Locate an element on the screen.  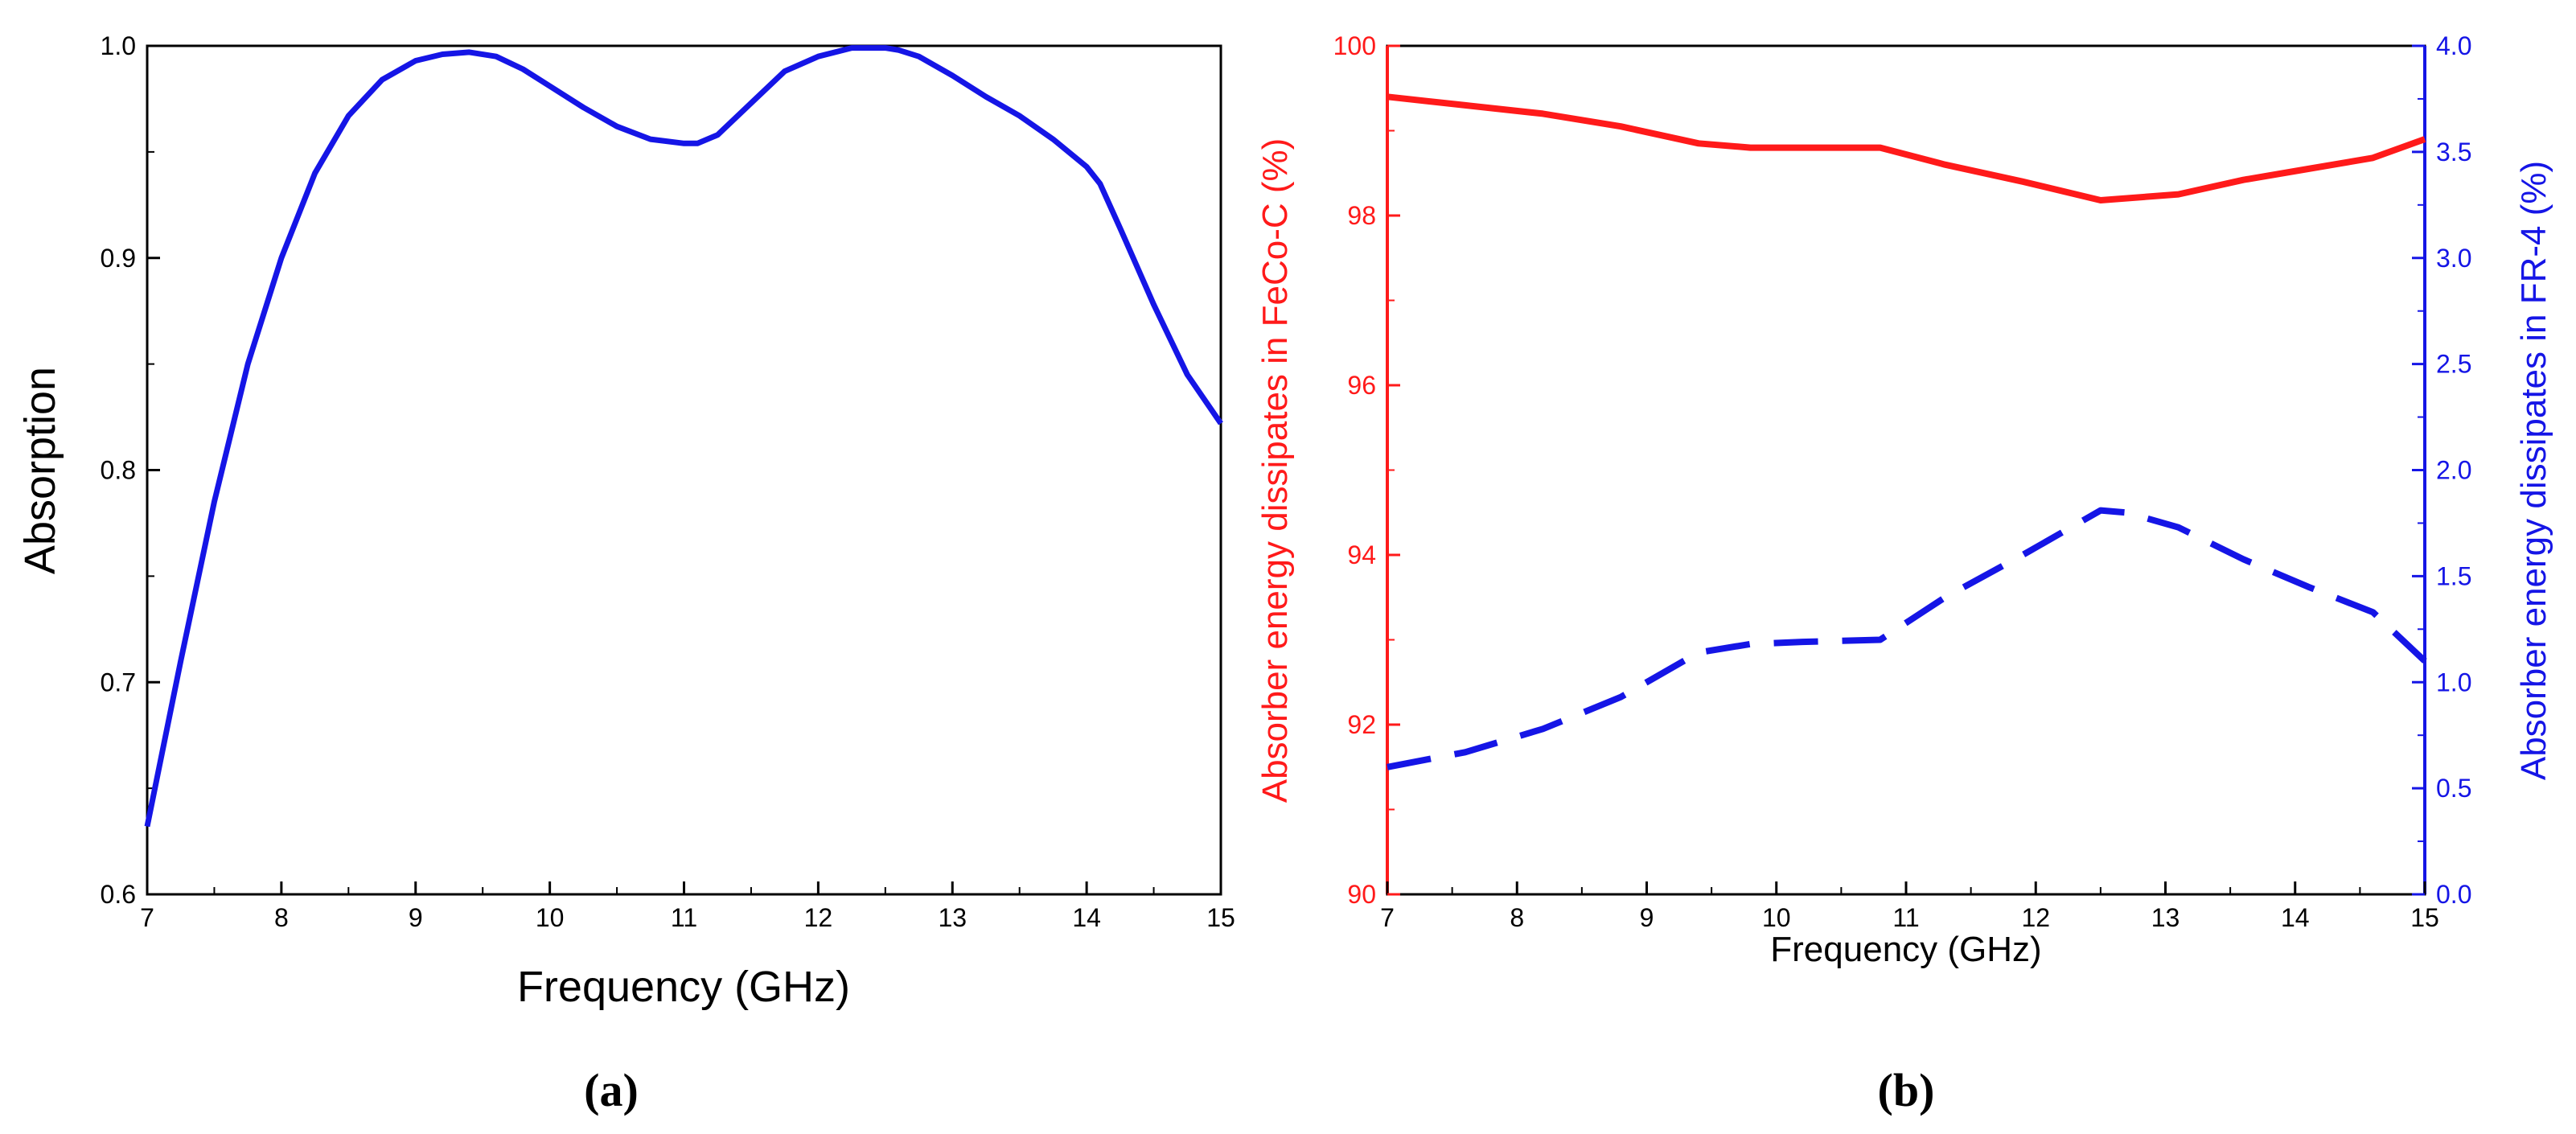
panel-b-x-tick-label: 10 is located at coordinates (1776, 918).